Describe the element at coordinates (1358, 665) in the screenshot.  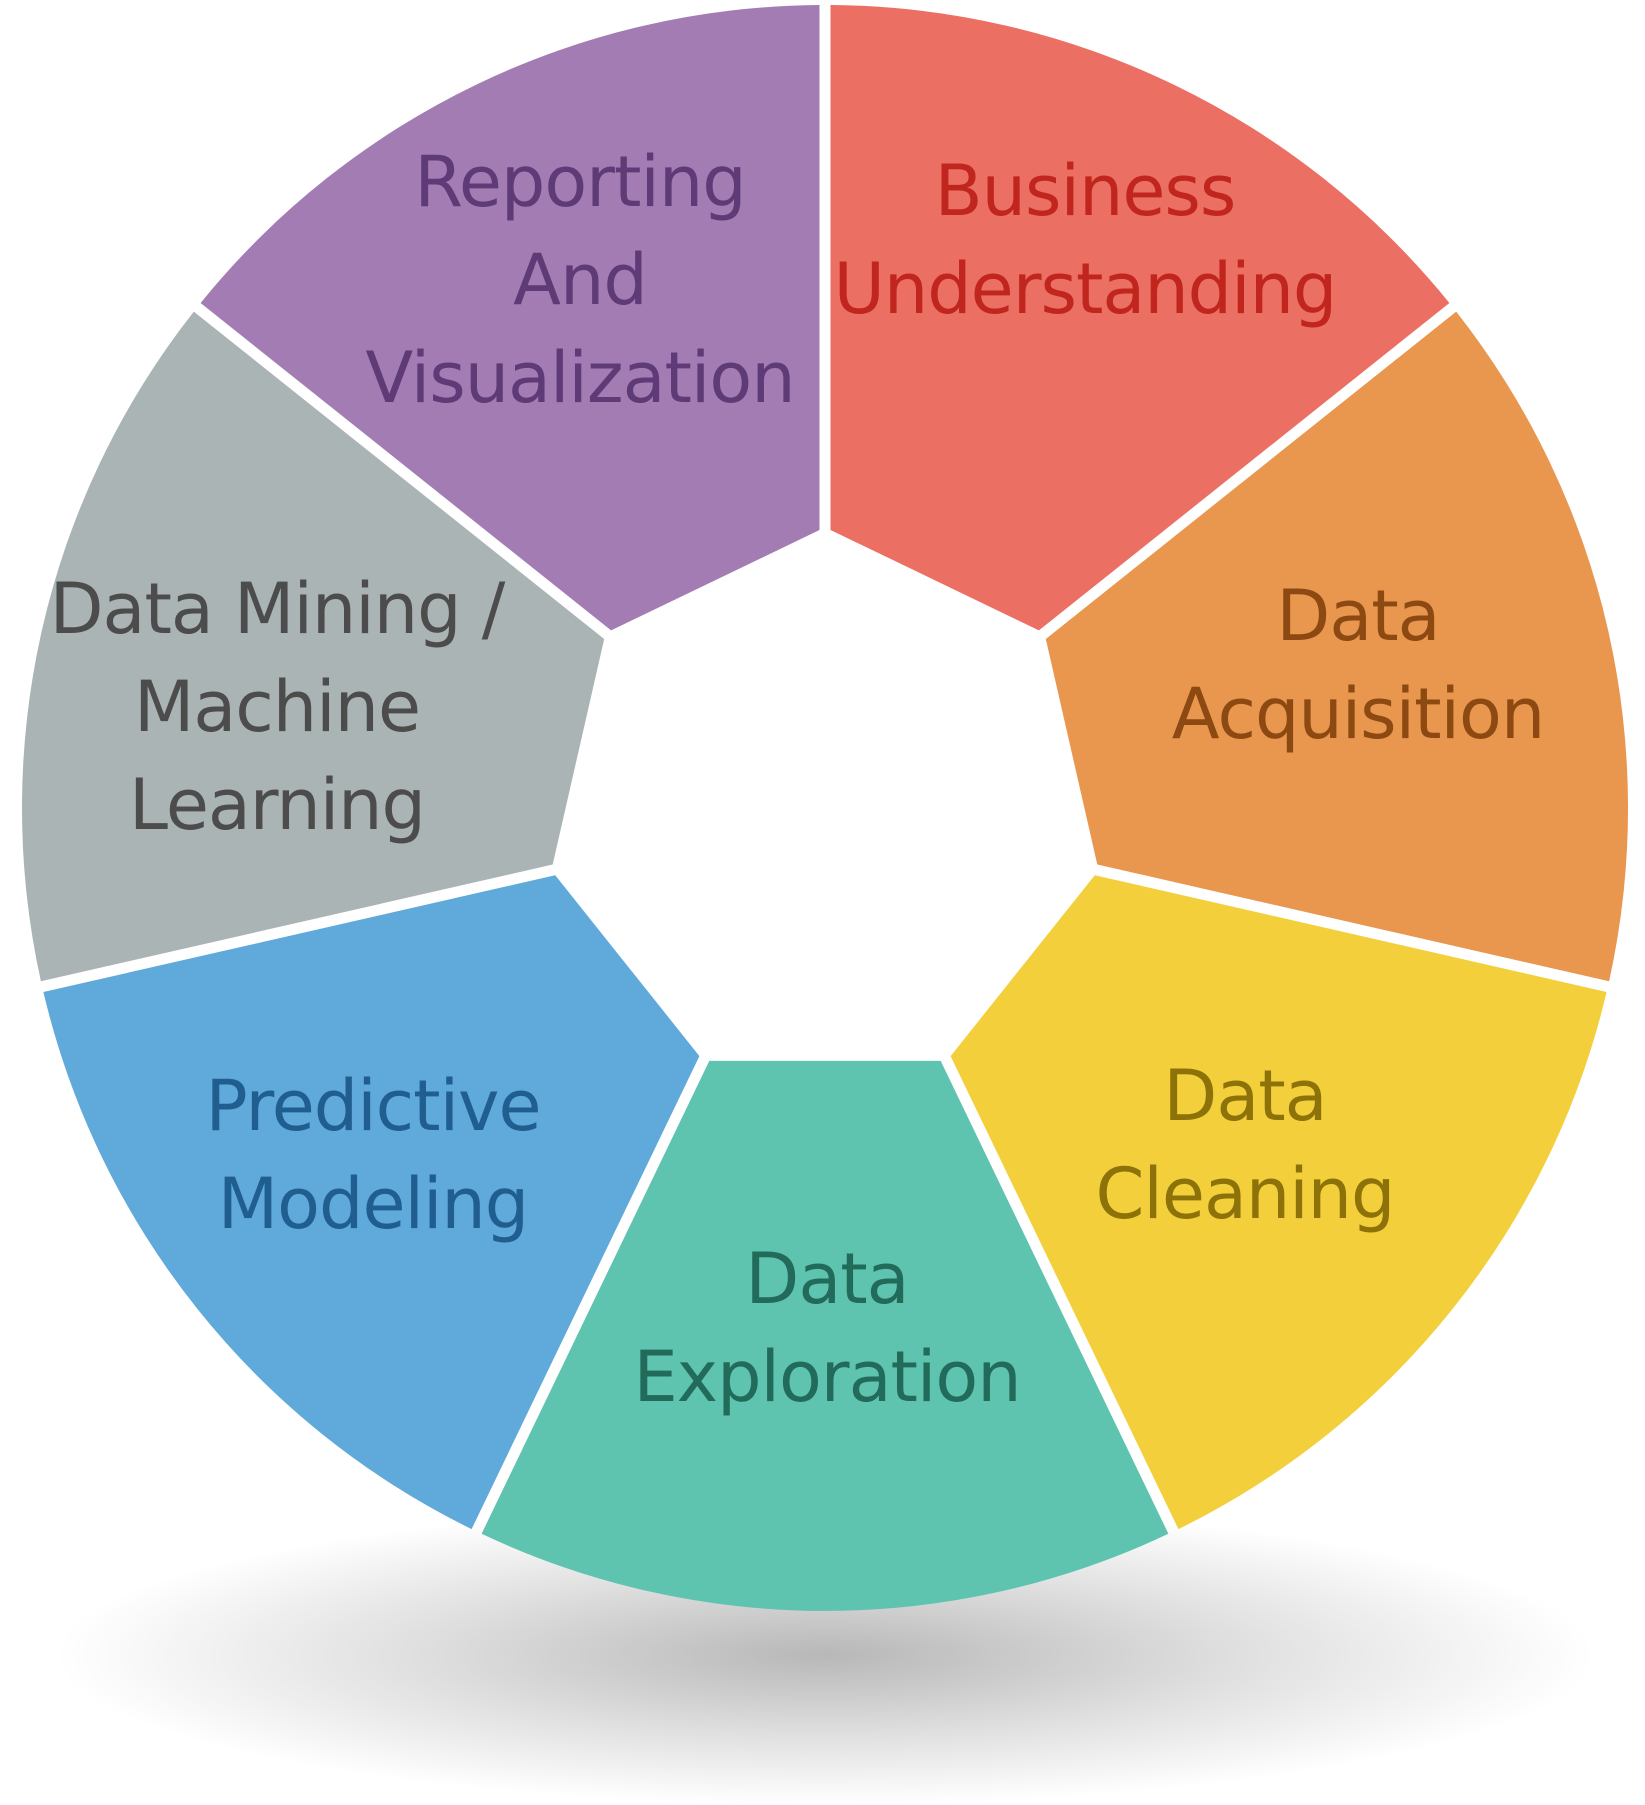
I see `label-data-acquisition: Data Acquisition` at that location.